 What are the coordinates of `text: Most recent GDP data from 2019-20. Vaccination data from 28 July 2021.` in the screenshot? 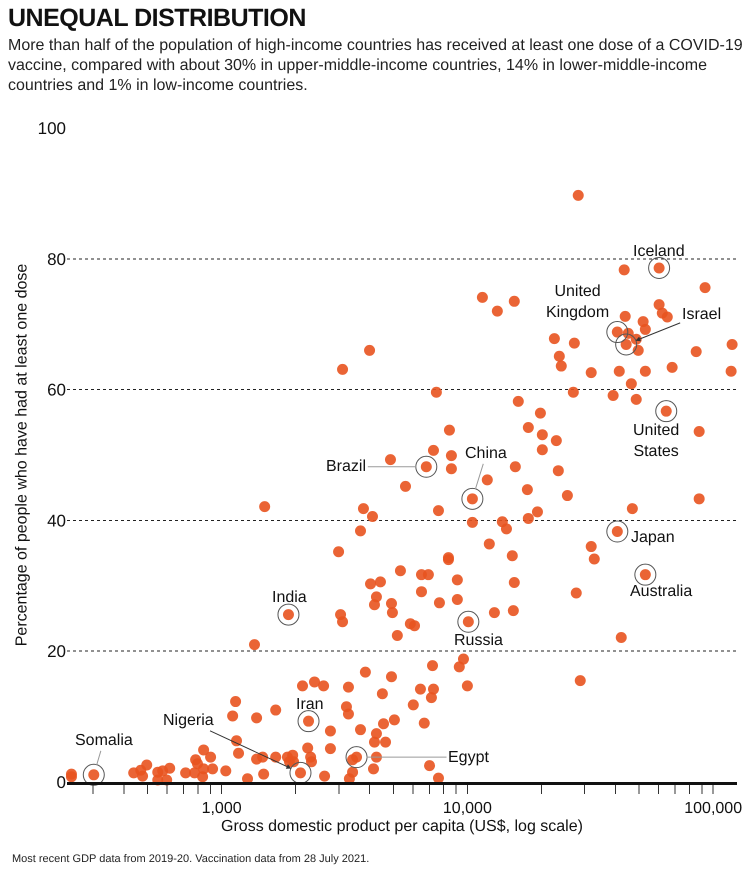 It's located at (191, 859).